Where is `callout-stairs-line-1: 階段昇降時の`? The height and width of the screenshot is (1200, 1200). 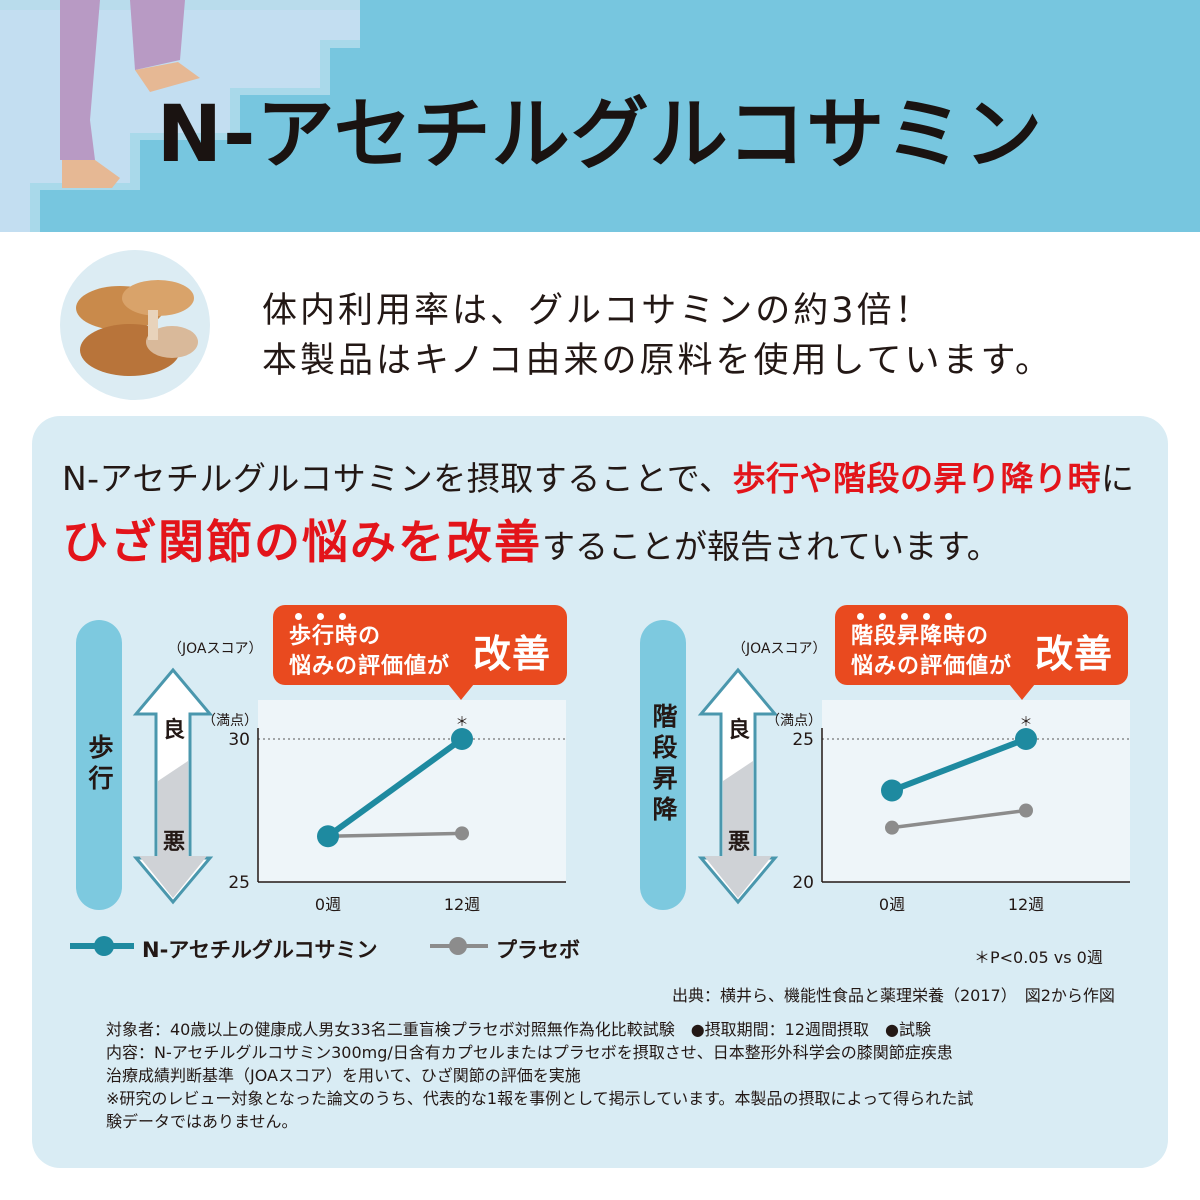 callout-stairs-line-1: 階段昇降時の is located at coordinates (920, 636).